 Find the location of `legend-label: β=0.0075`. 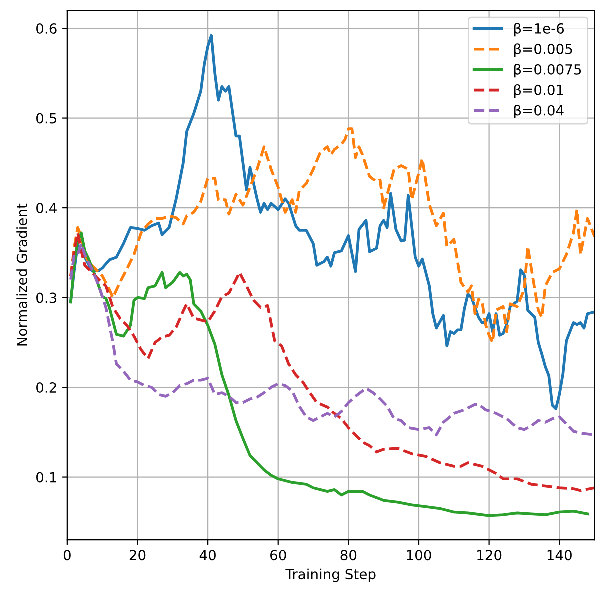

legend-label: β=0.0075 is located at coordinates (548, 71).